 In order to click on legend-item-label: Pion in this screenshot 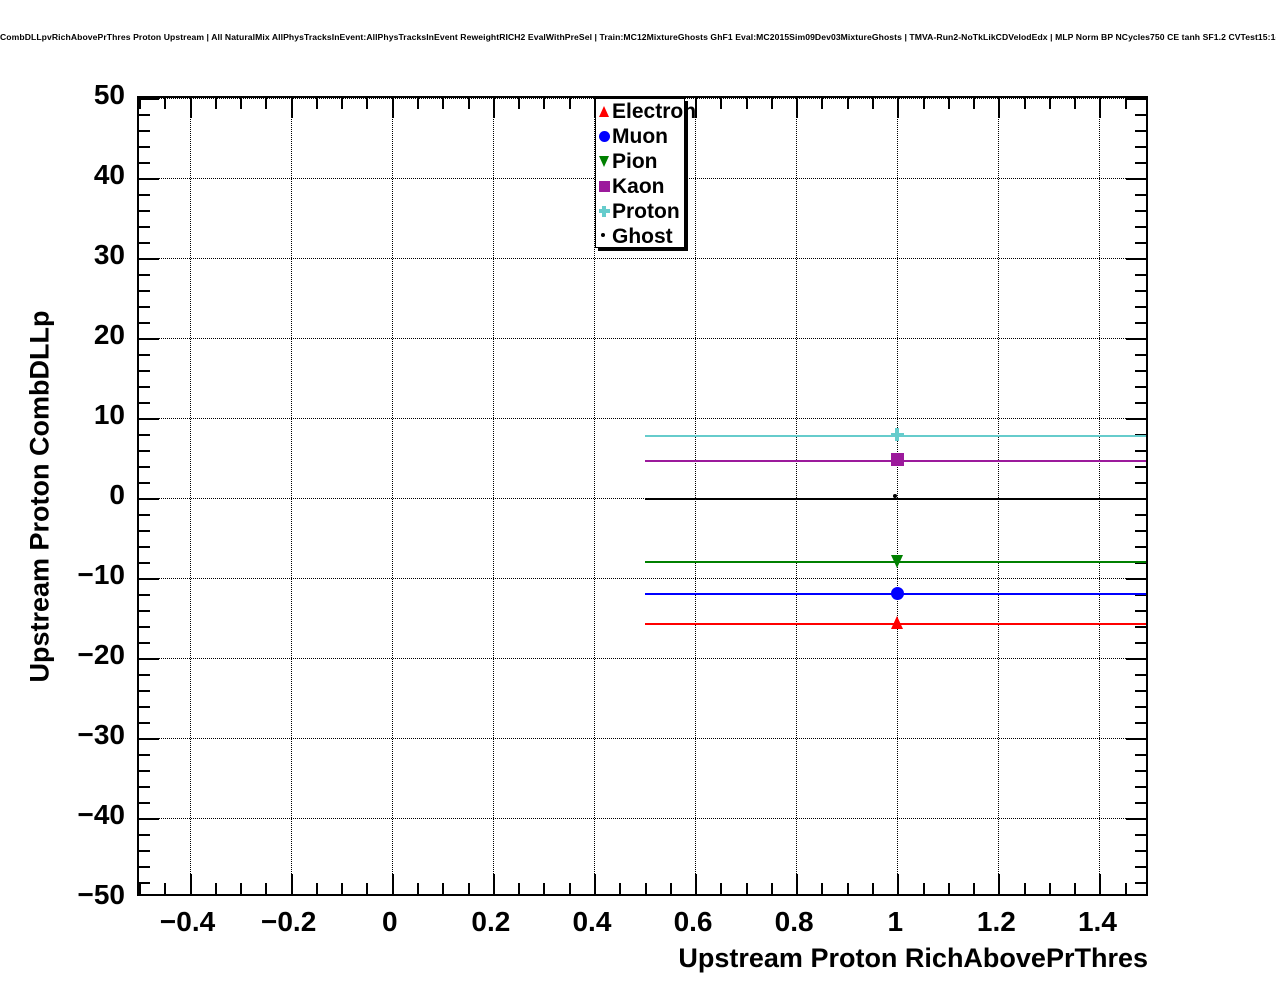, I will do `click(635, 161)`.